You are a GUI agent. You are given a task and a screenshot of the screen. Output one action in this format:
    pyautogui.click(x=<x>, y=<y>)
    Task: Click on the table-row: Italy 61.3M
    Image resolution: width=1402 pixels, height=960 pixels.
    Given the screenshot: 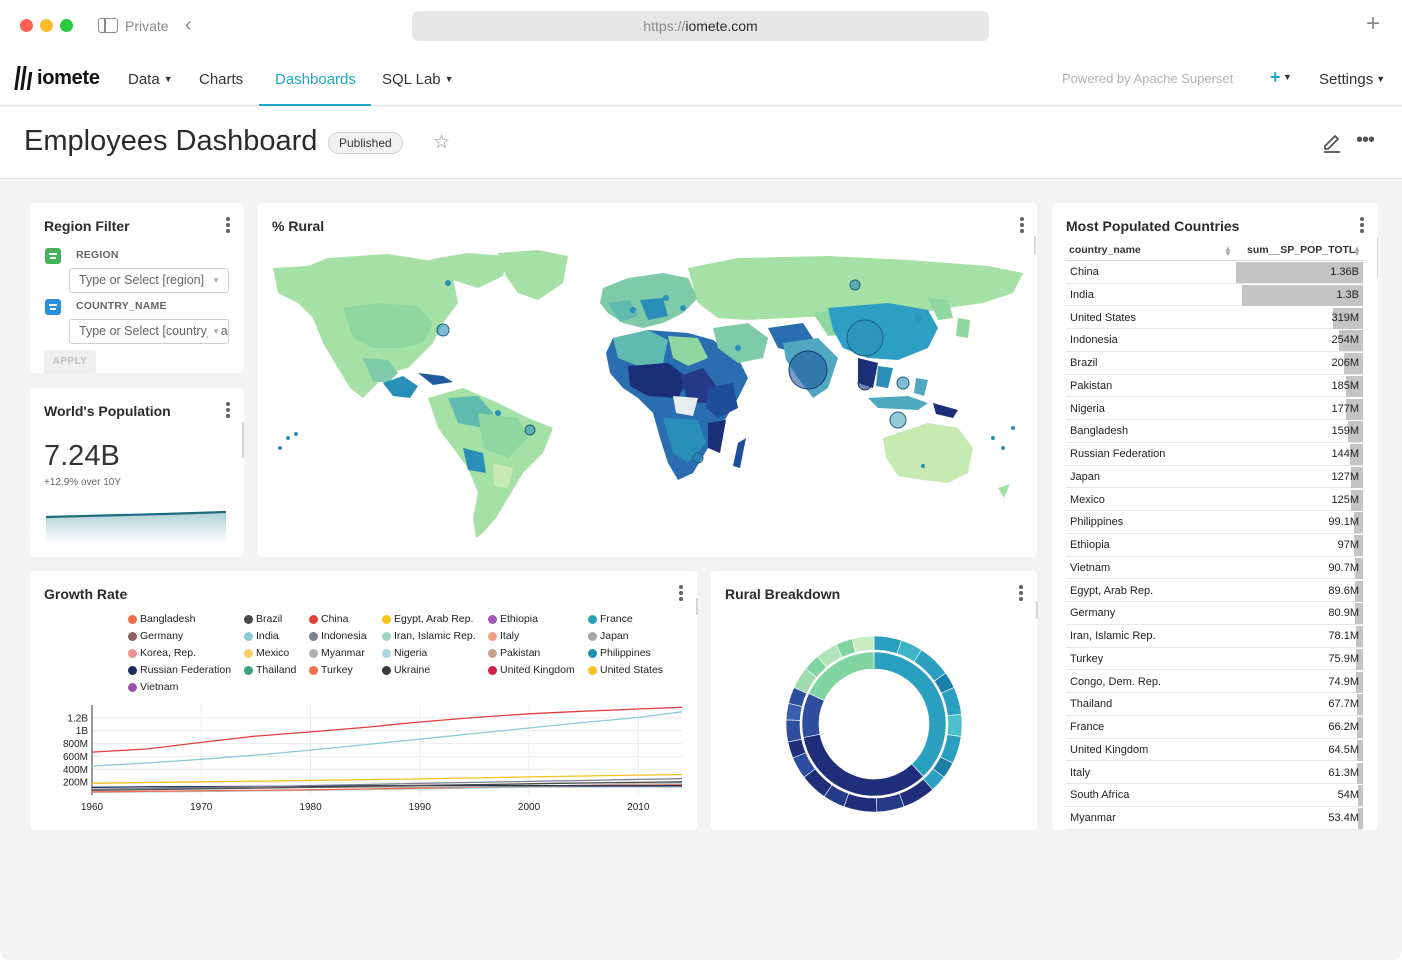 What is the action you would take?
    pyautogui.click(x=1214, y=773)
    